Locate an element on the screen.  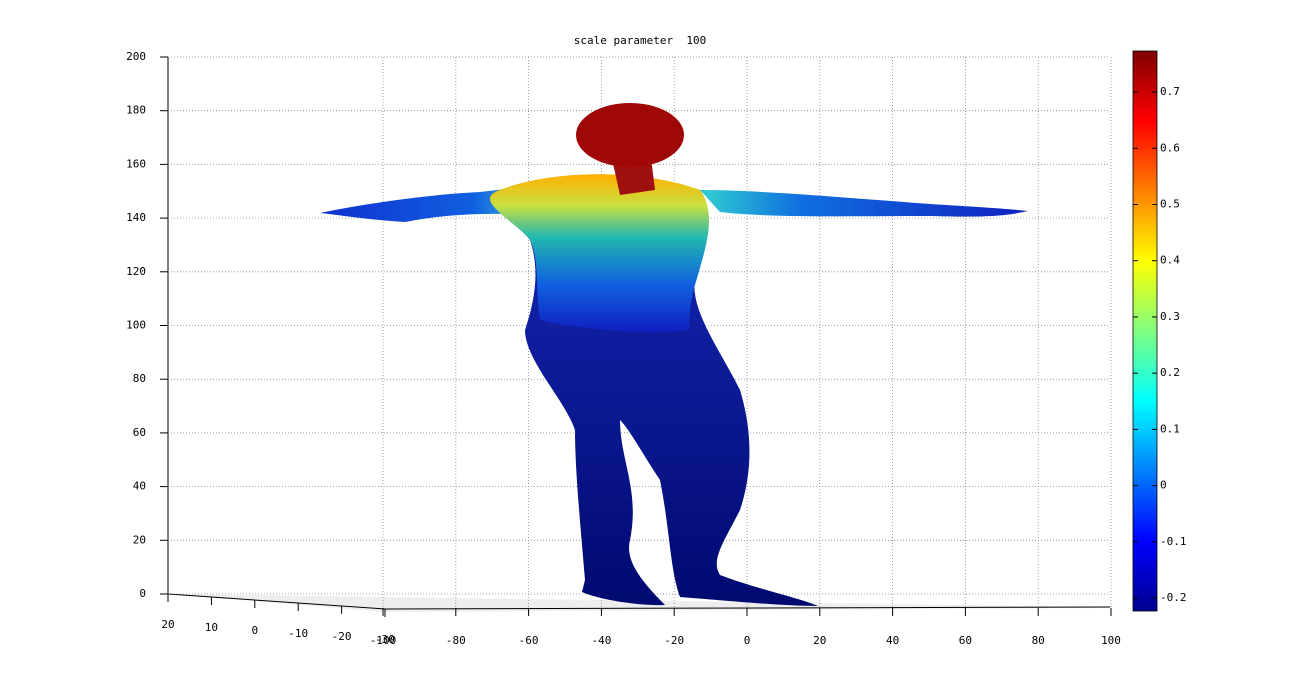
colorbar-tick-label: 0.5 is located at coordinates (1170, 203).